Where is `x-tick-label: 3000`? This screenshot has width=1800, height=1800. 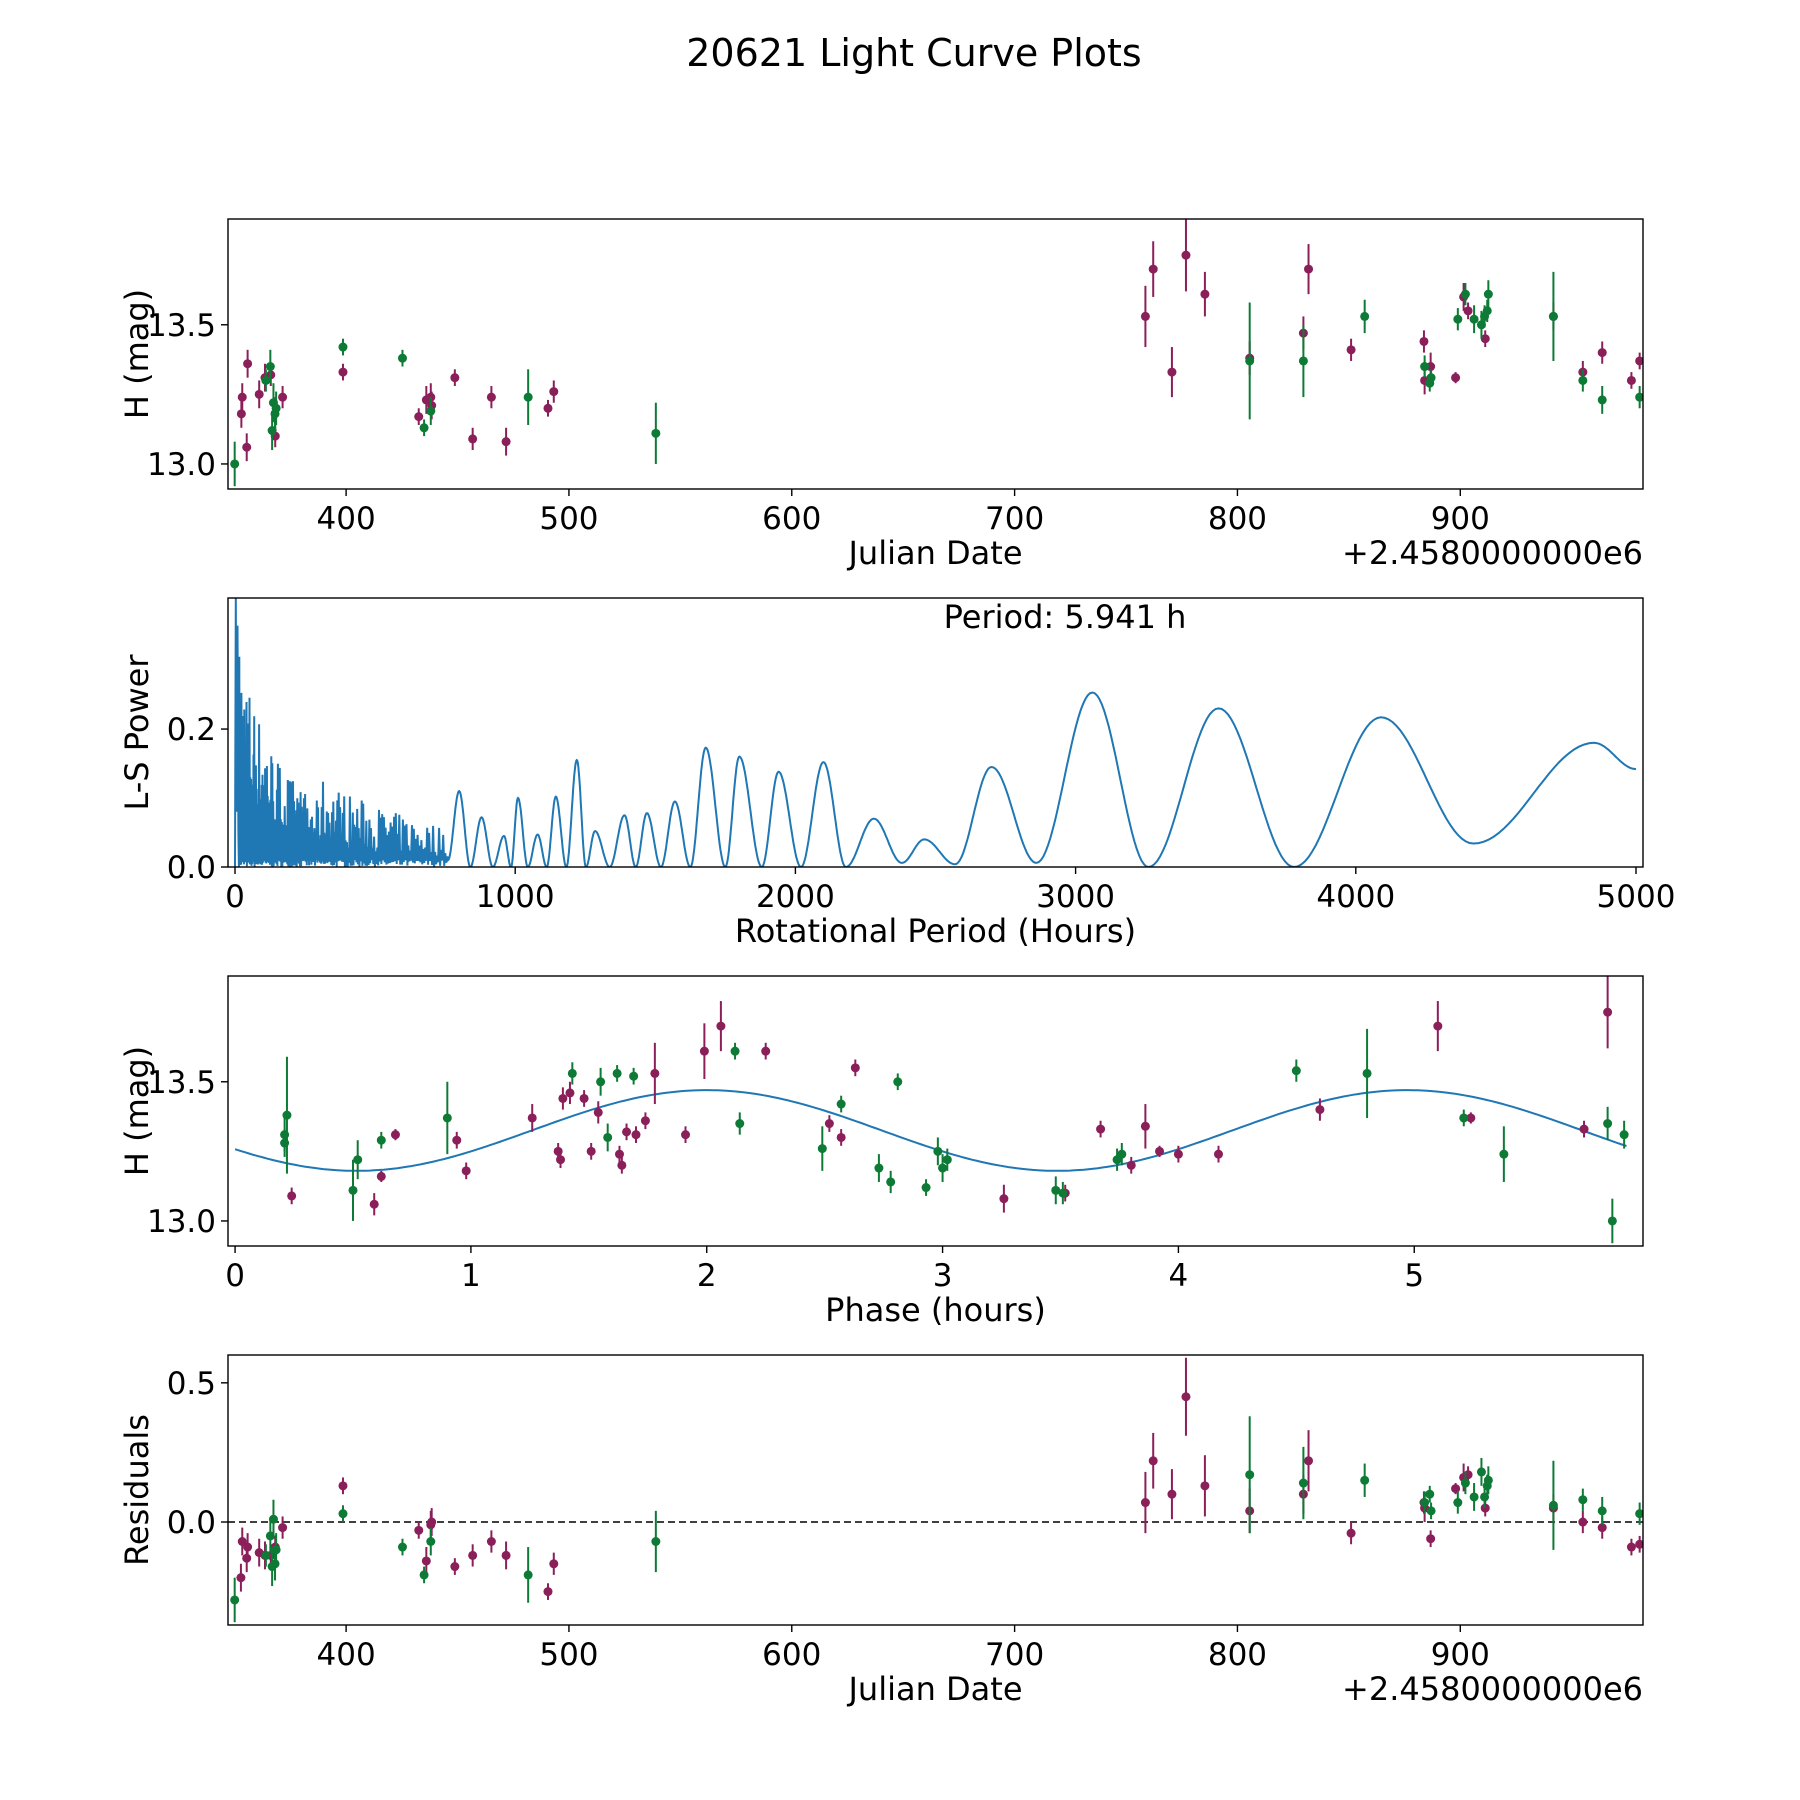
x-tick-label: 3000 is located at coordinates (1075, 897).